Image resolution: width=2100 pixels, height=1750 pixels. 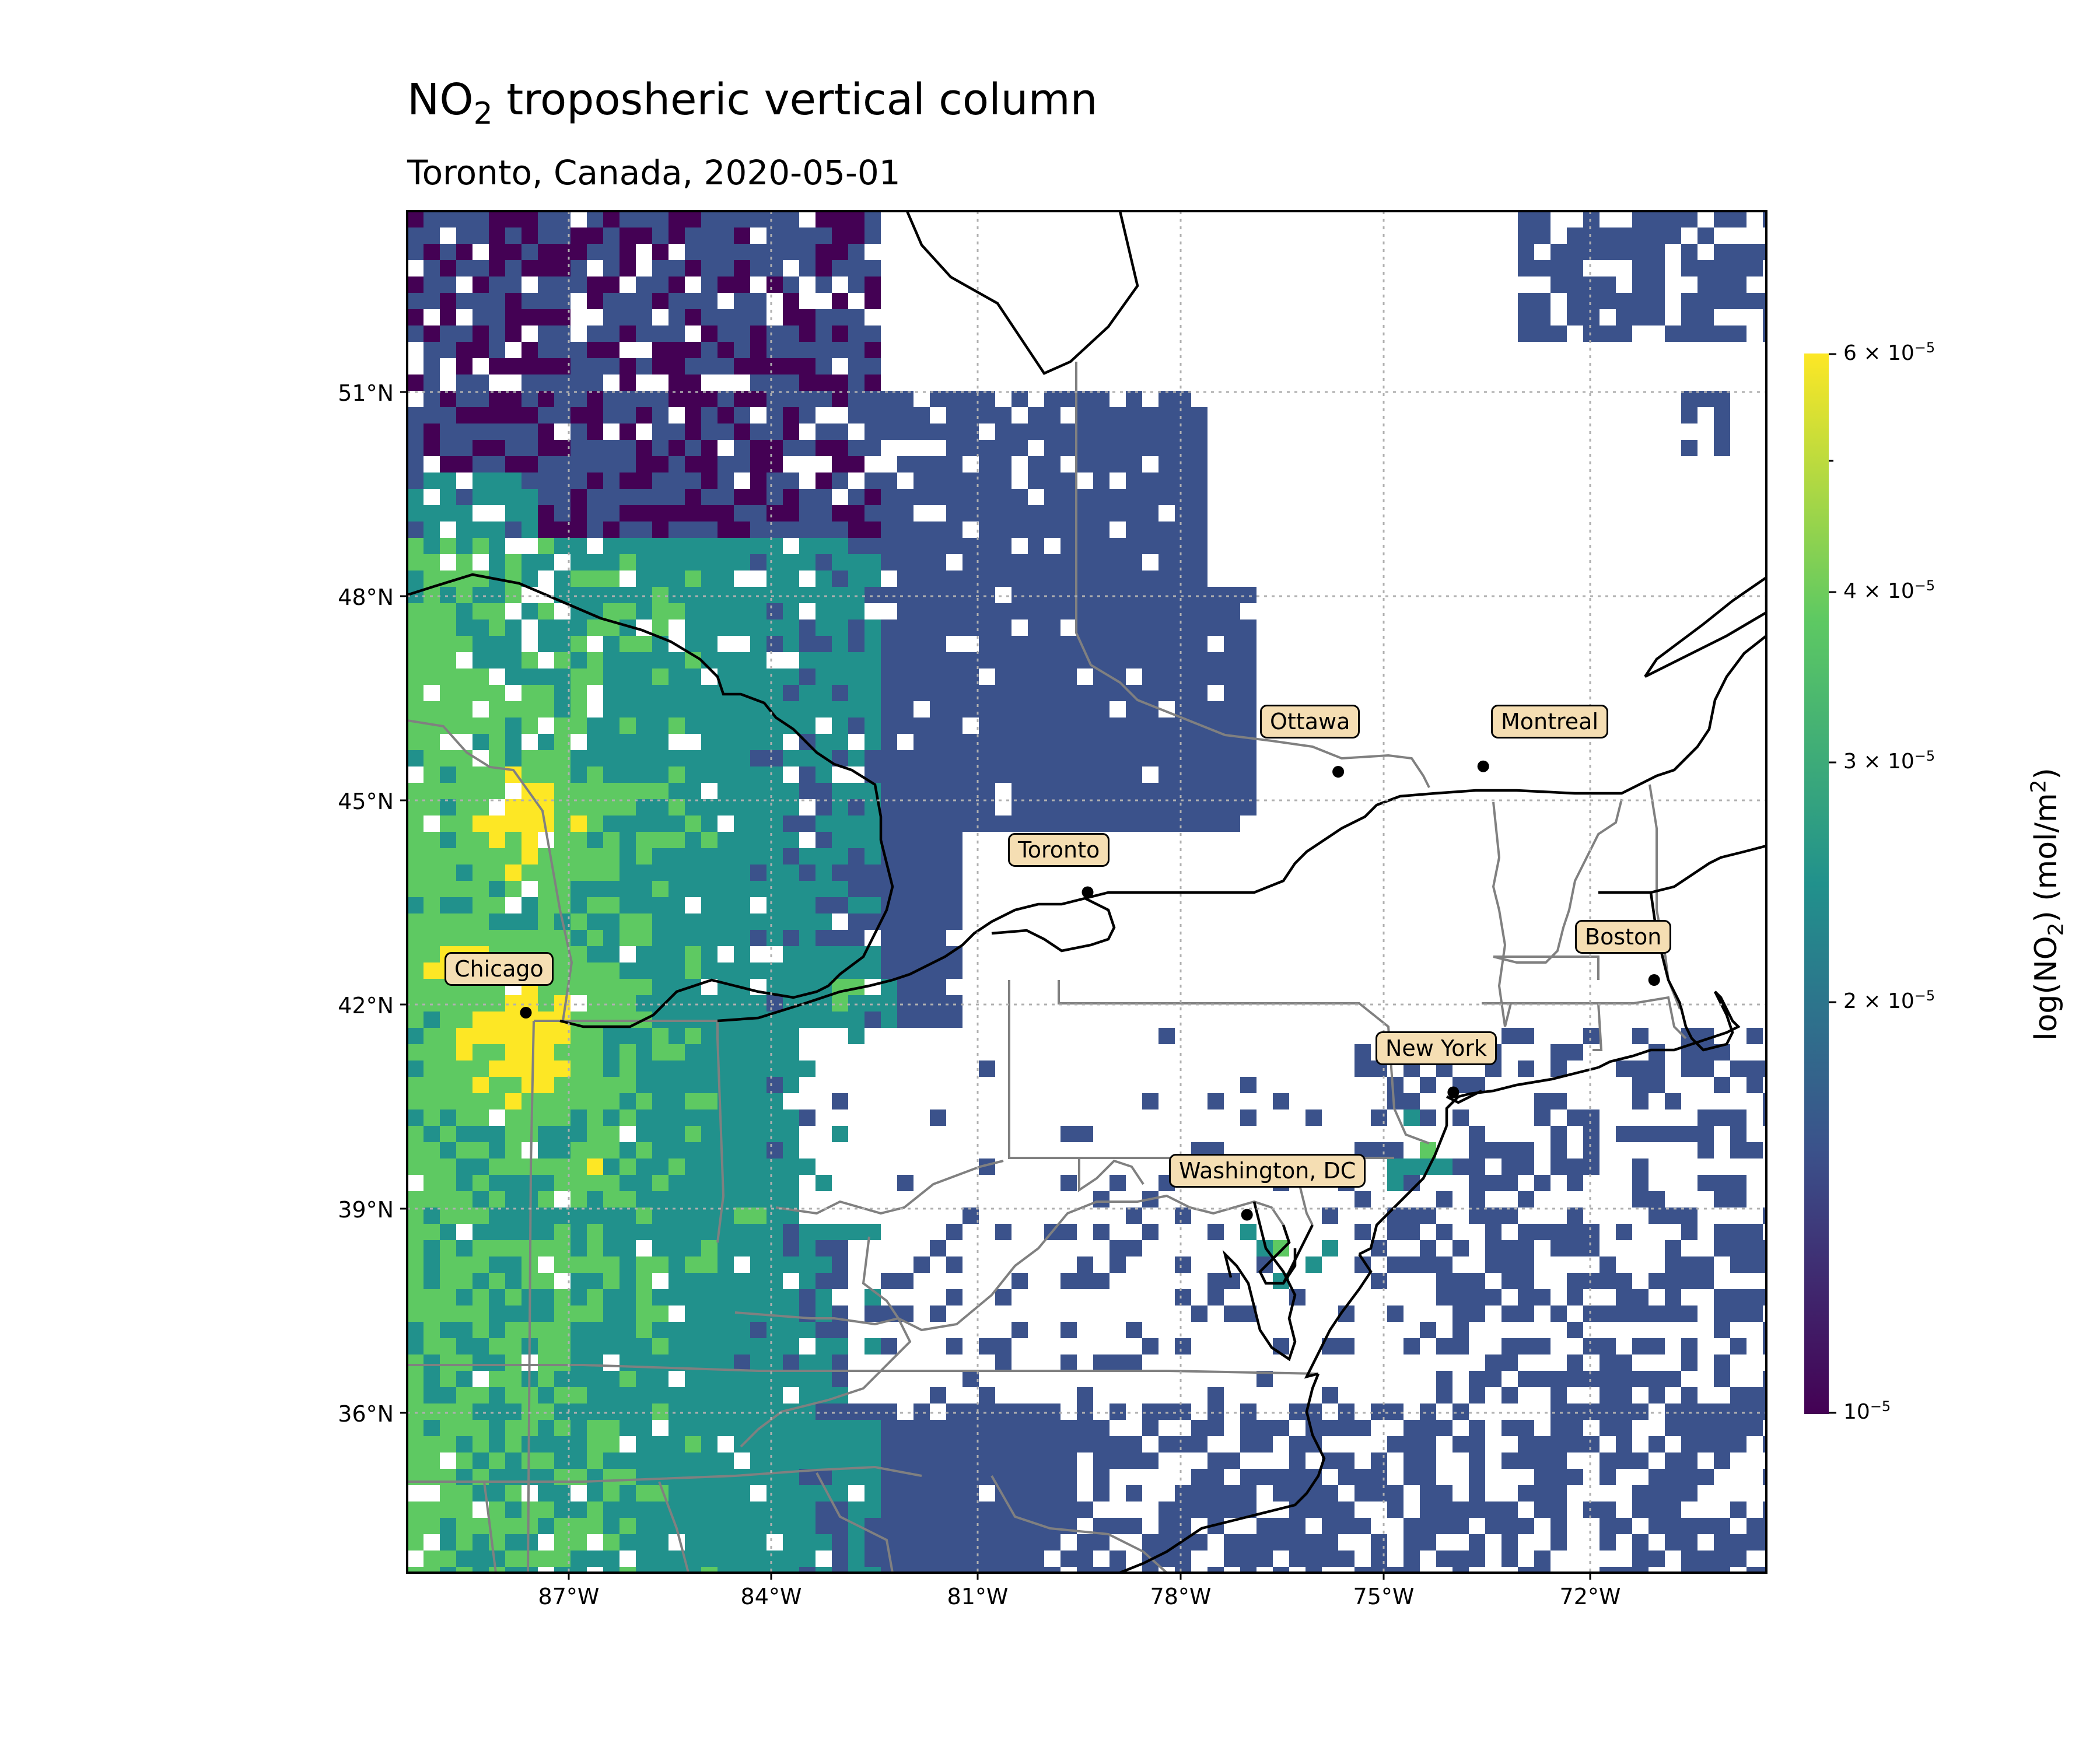 What do you see at coordinates (1483, 766) in the screenshot?
I see `city-marker-montreal` at bounding box center [1483, 766].